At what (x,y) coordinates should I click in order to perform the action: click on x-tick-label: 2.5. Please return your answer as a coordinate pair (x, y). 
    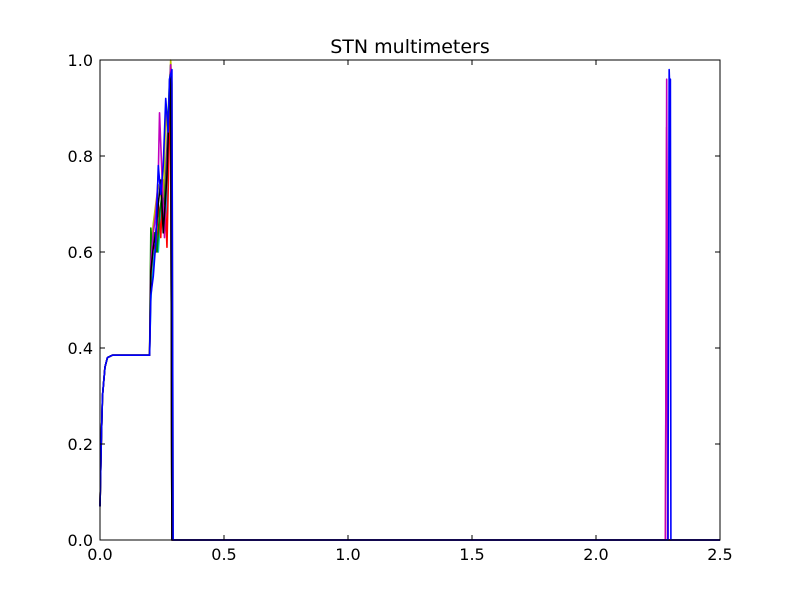
    Looking at the image, I should click on (719, 554).